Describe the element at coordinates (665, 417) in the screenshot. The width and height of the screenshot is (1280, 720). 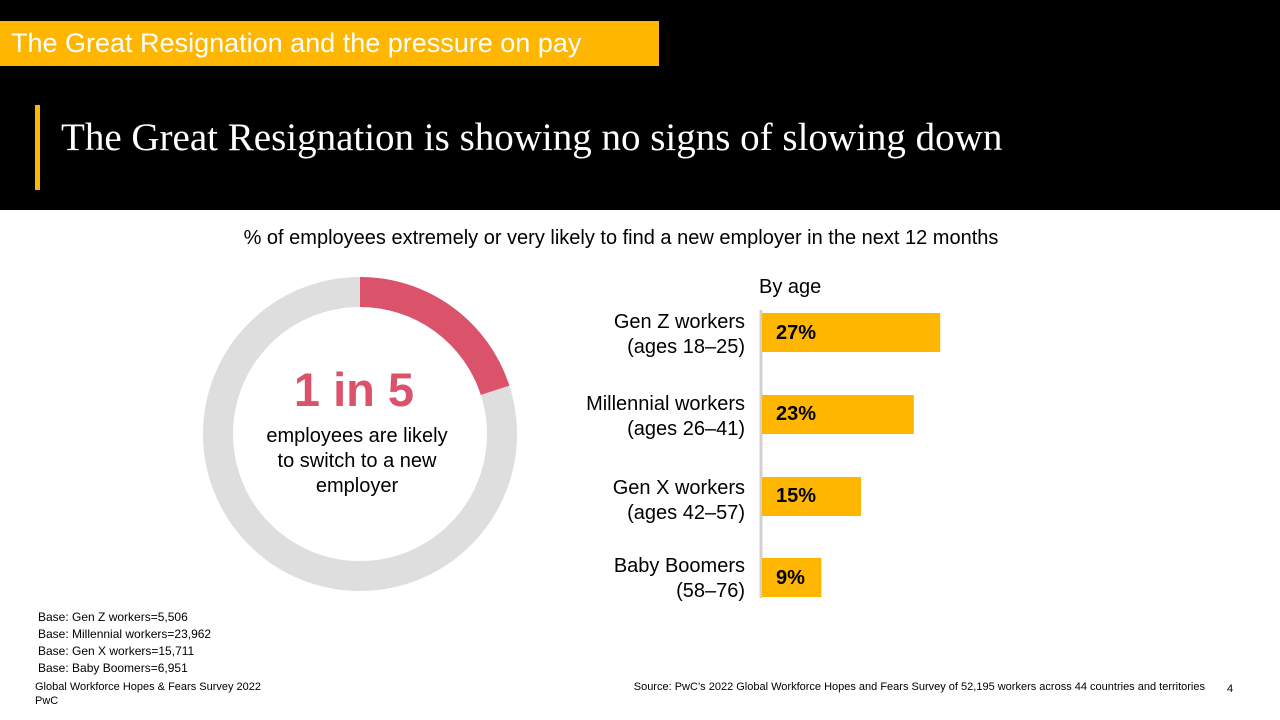
I see `bar-category-label: Millennial workers (ages 26–41)` at that location.